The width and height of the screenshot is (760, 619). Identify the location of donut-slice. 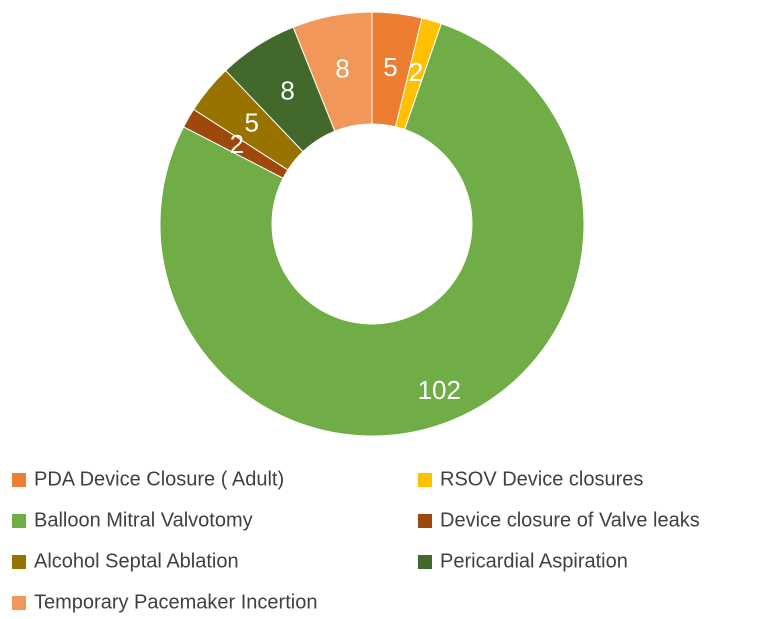
(332, 71).